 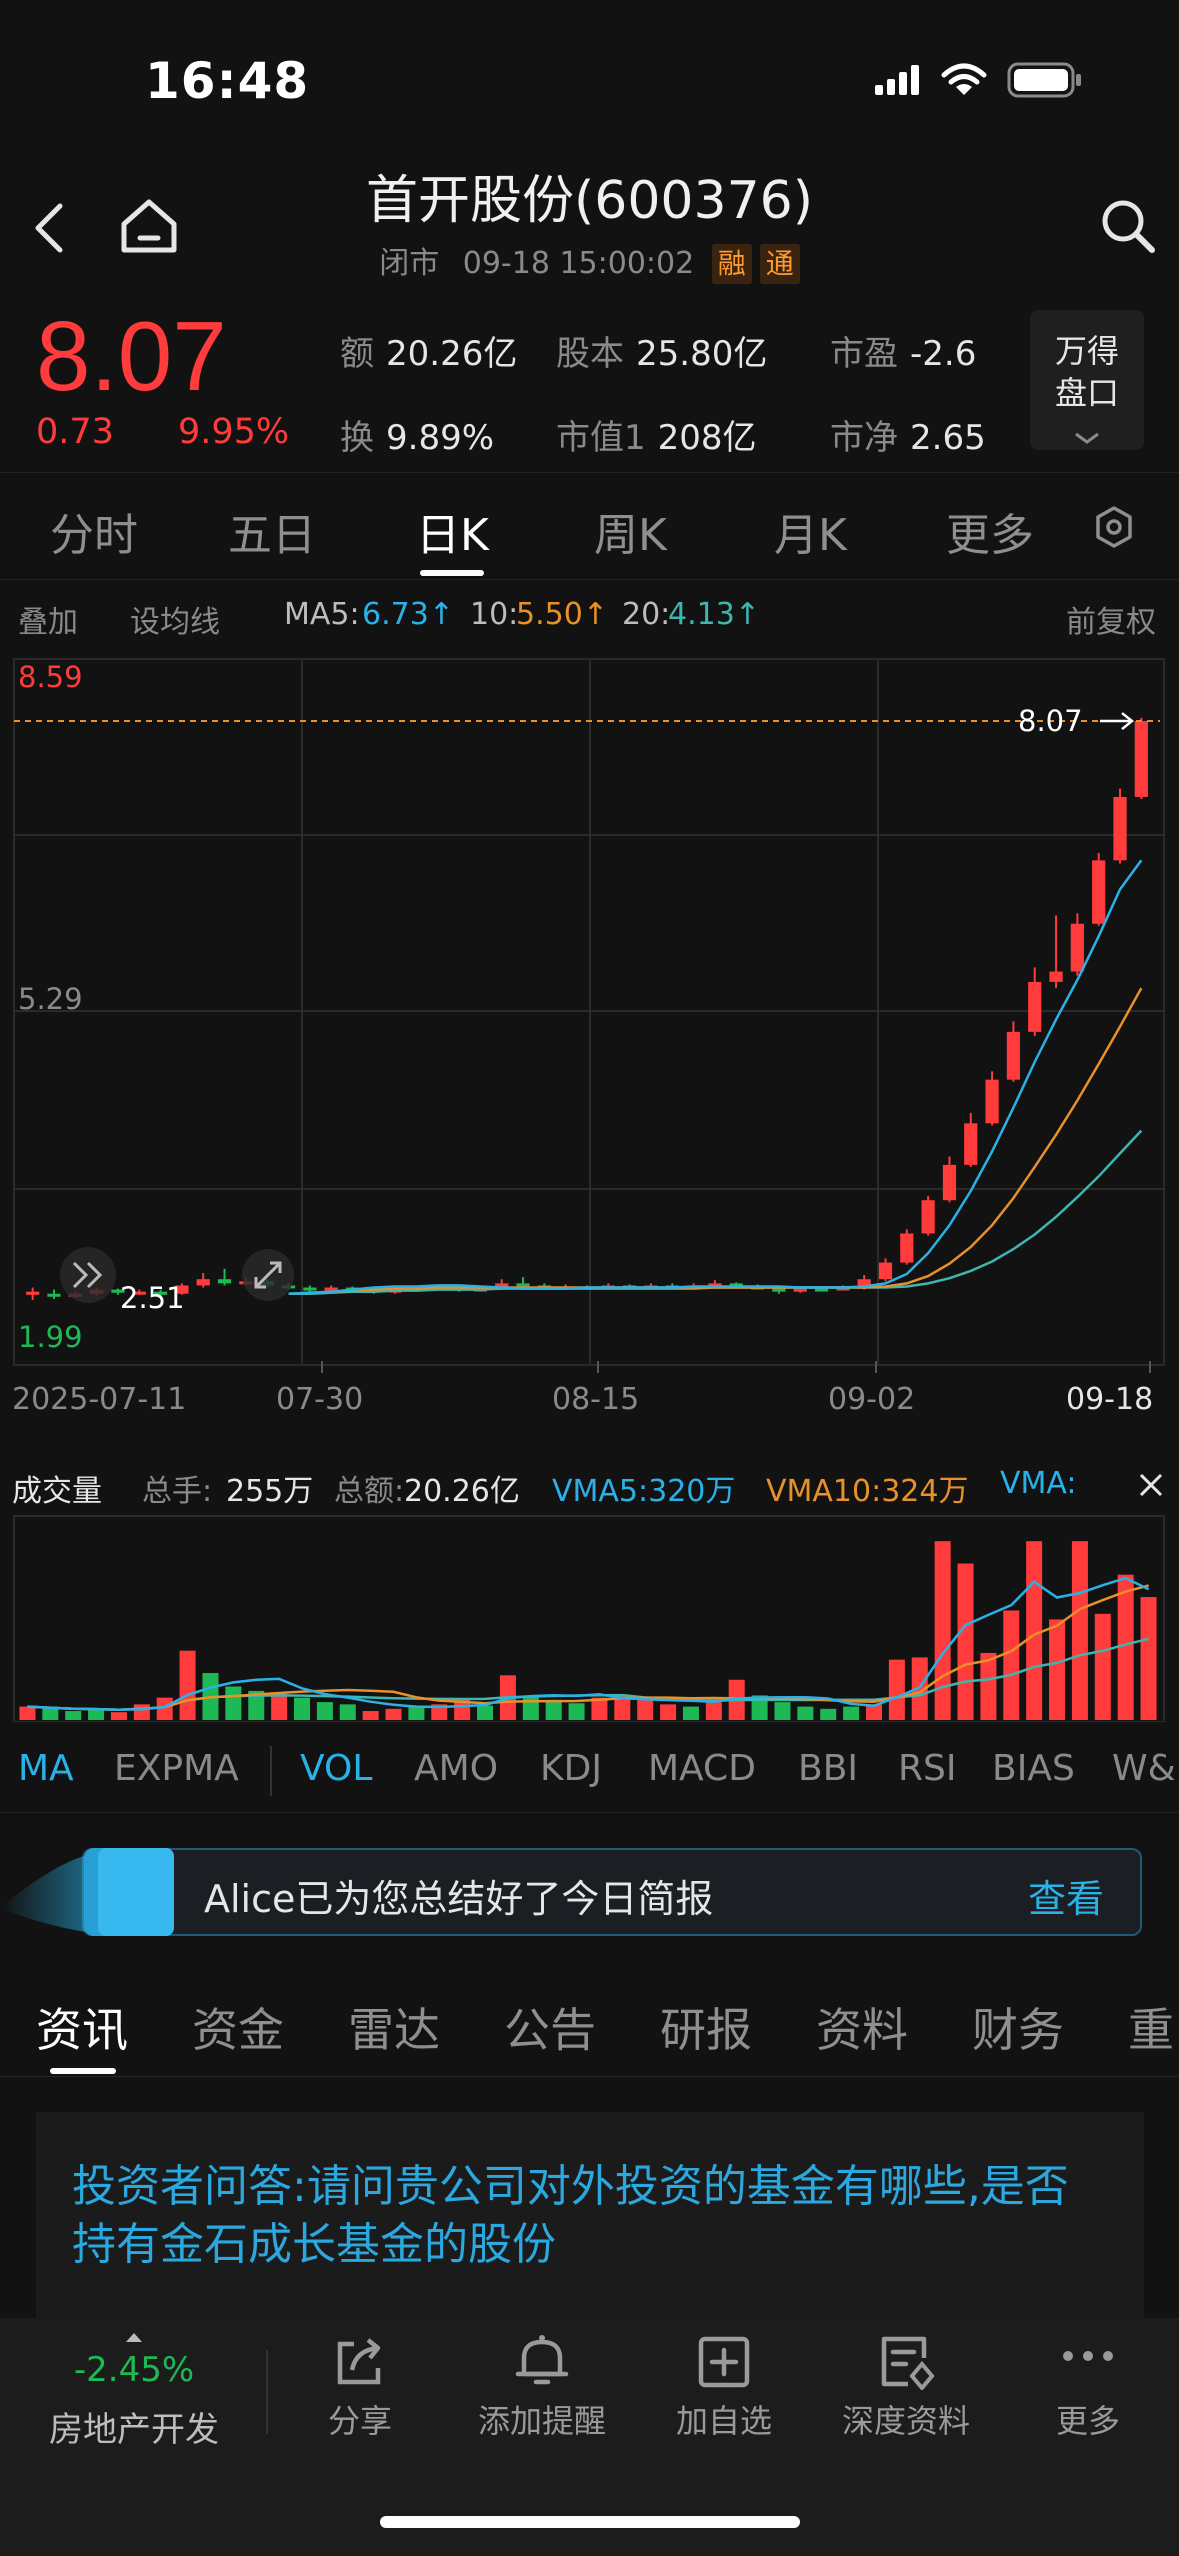 What do you see at coordinates (94, 535) in the screenshot?
I see `tab-intraday: 分时` at bounding box center [94, 535].